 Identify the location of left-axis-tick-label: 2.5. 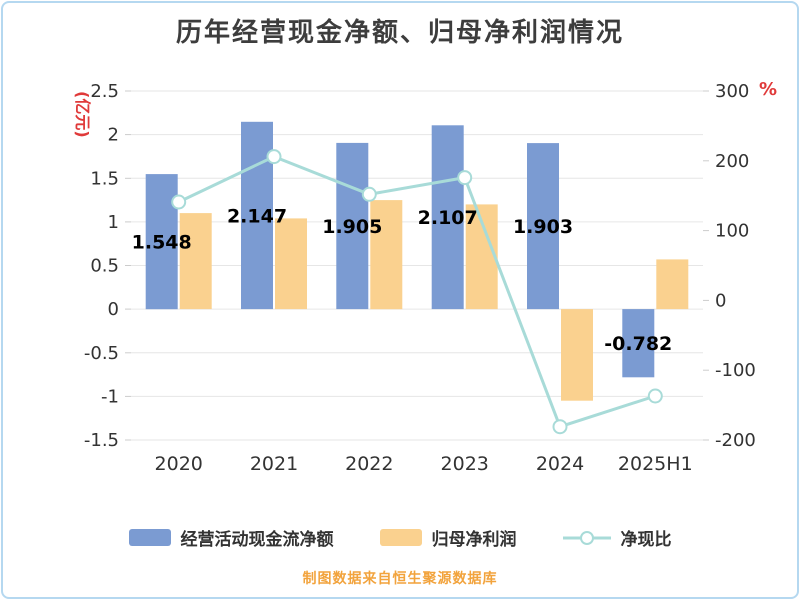
(104, 91).